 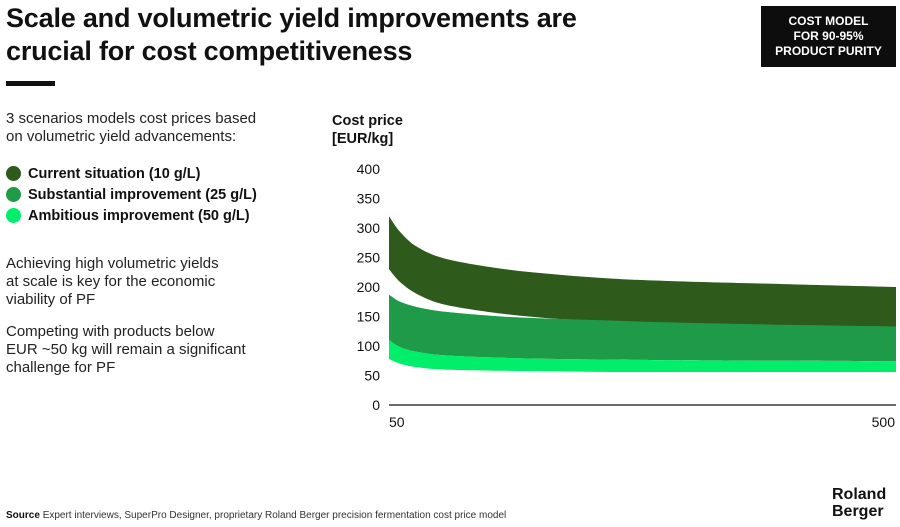 What do you see at coordinates (61, 367) in the screenshot?
I see `note2-line-3: challenge for PF` at bounding box center [61, 367].